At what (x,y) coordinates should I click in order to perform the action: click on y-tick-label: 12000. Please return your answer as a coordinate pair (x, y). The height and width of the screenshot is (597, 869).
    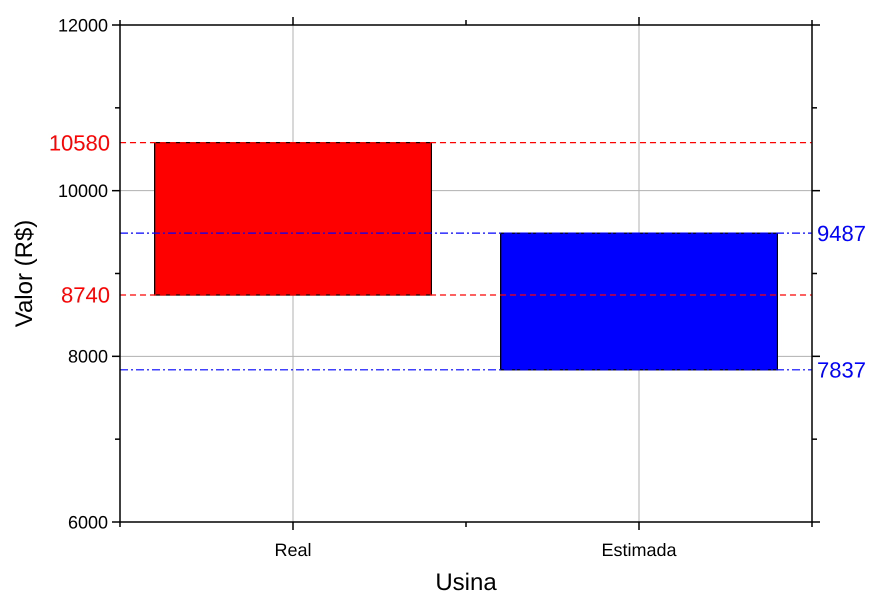
    Looking at the image, I should click on (83, 25).